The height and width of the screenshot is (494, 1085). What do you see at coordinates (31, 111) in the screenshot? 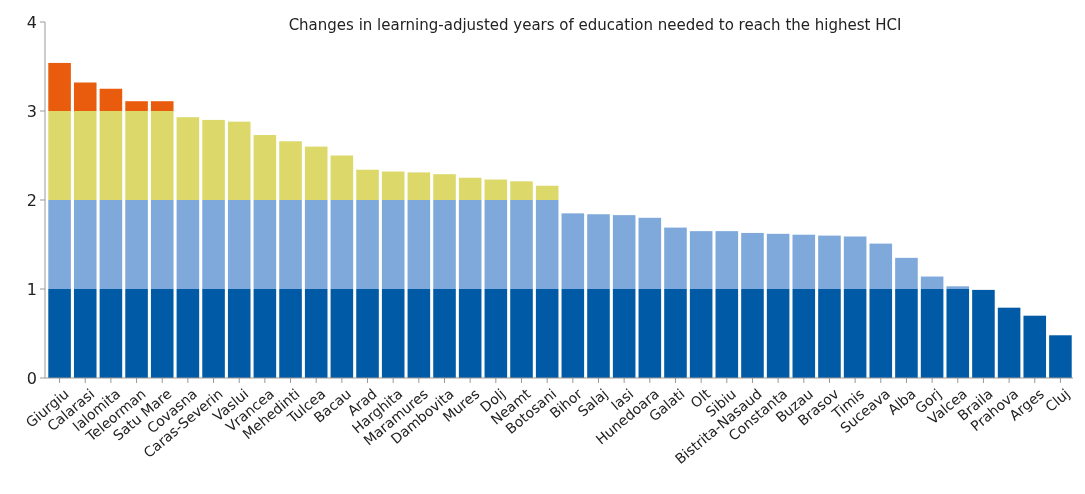
I see `y-tick-label: 3` at bounding box center [31, 111].